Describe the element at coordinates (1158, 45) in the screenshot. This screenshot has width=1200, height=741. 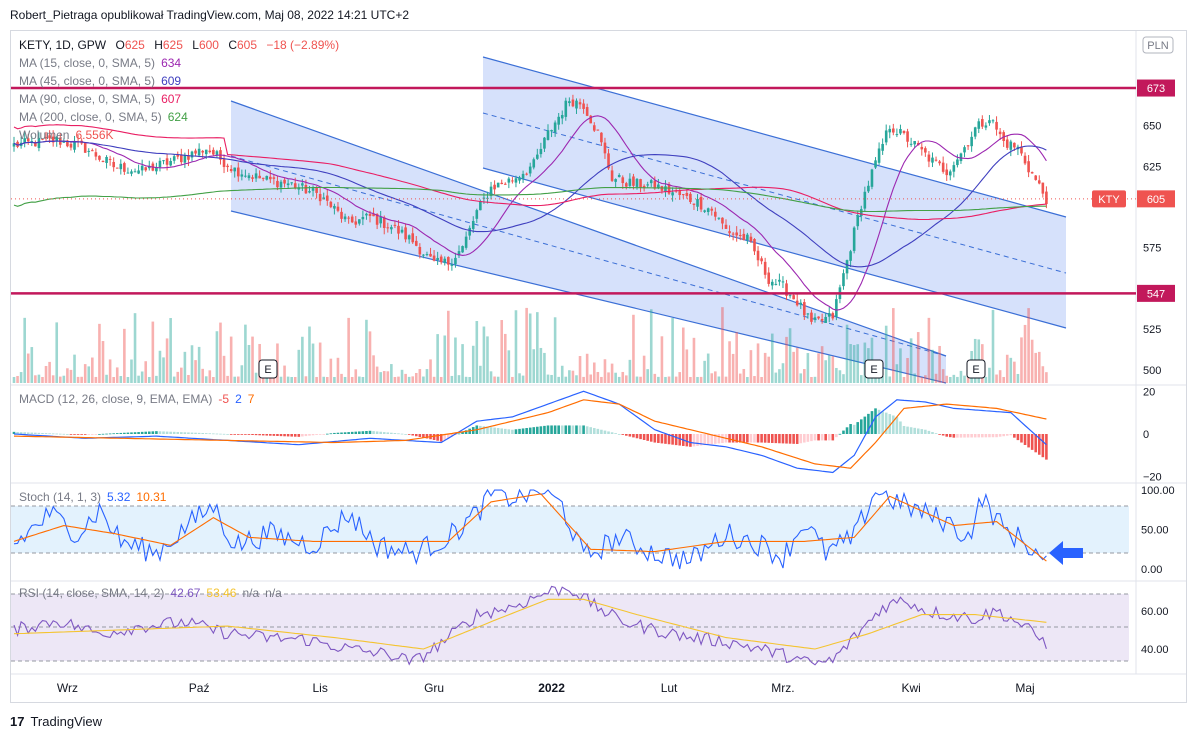
I see `currency-badge: PLN` at that location.